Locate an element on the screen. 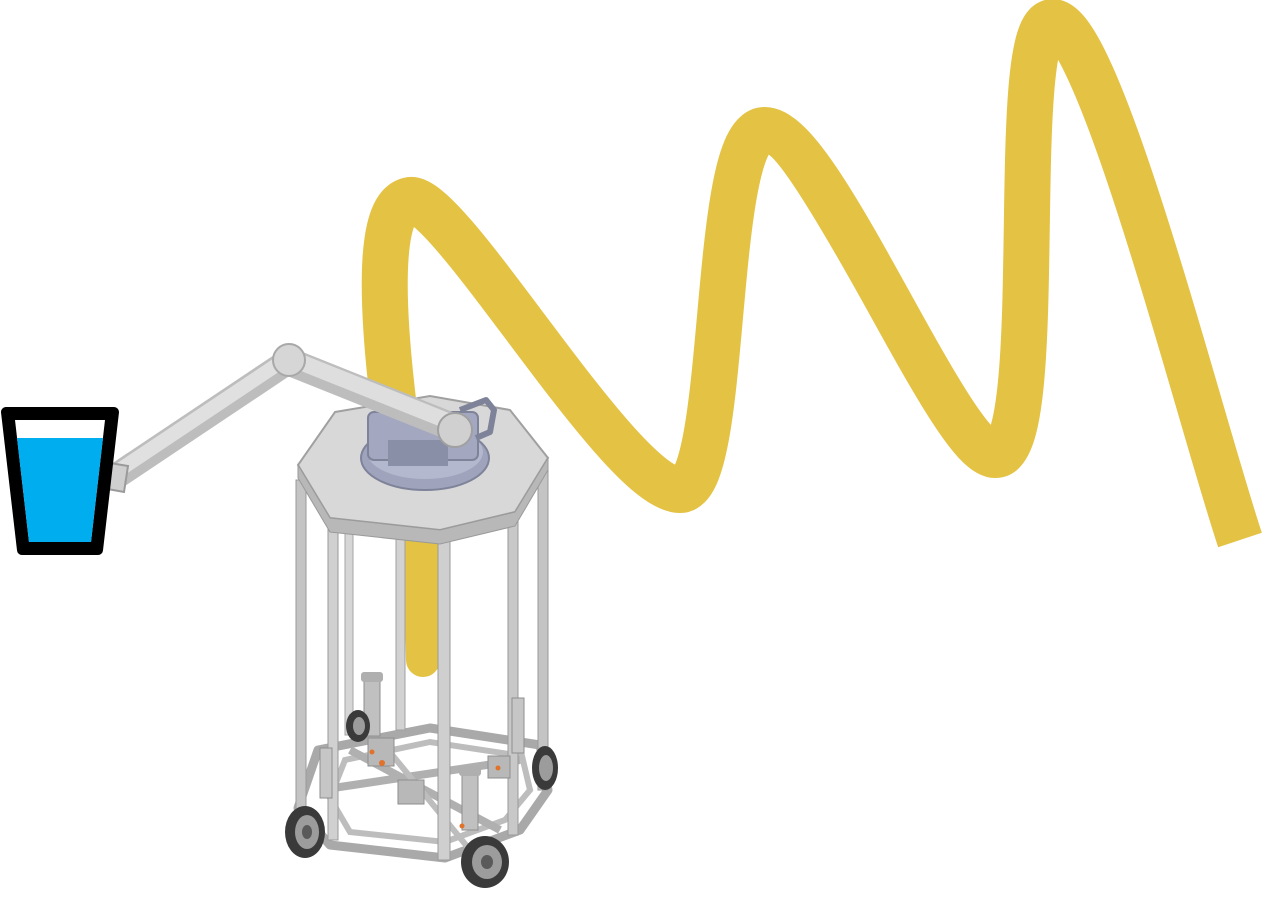 The height and width of the screenshot is (919, 1263). cup-icon is located at coordinates (60, 481).